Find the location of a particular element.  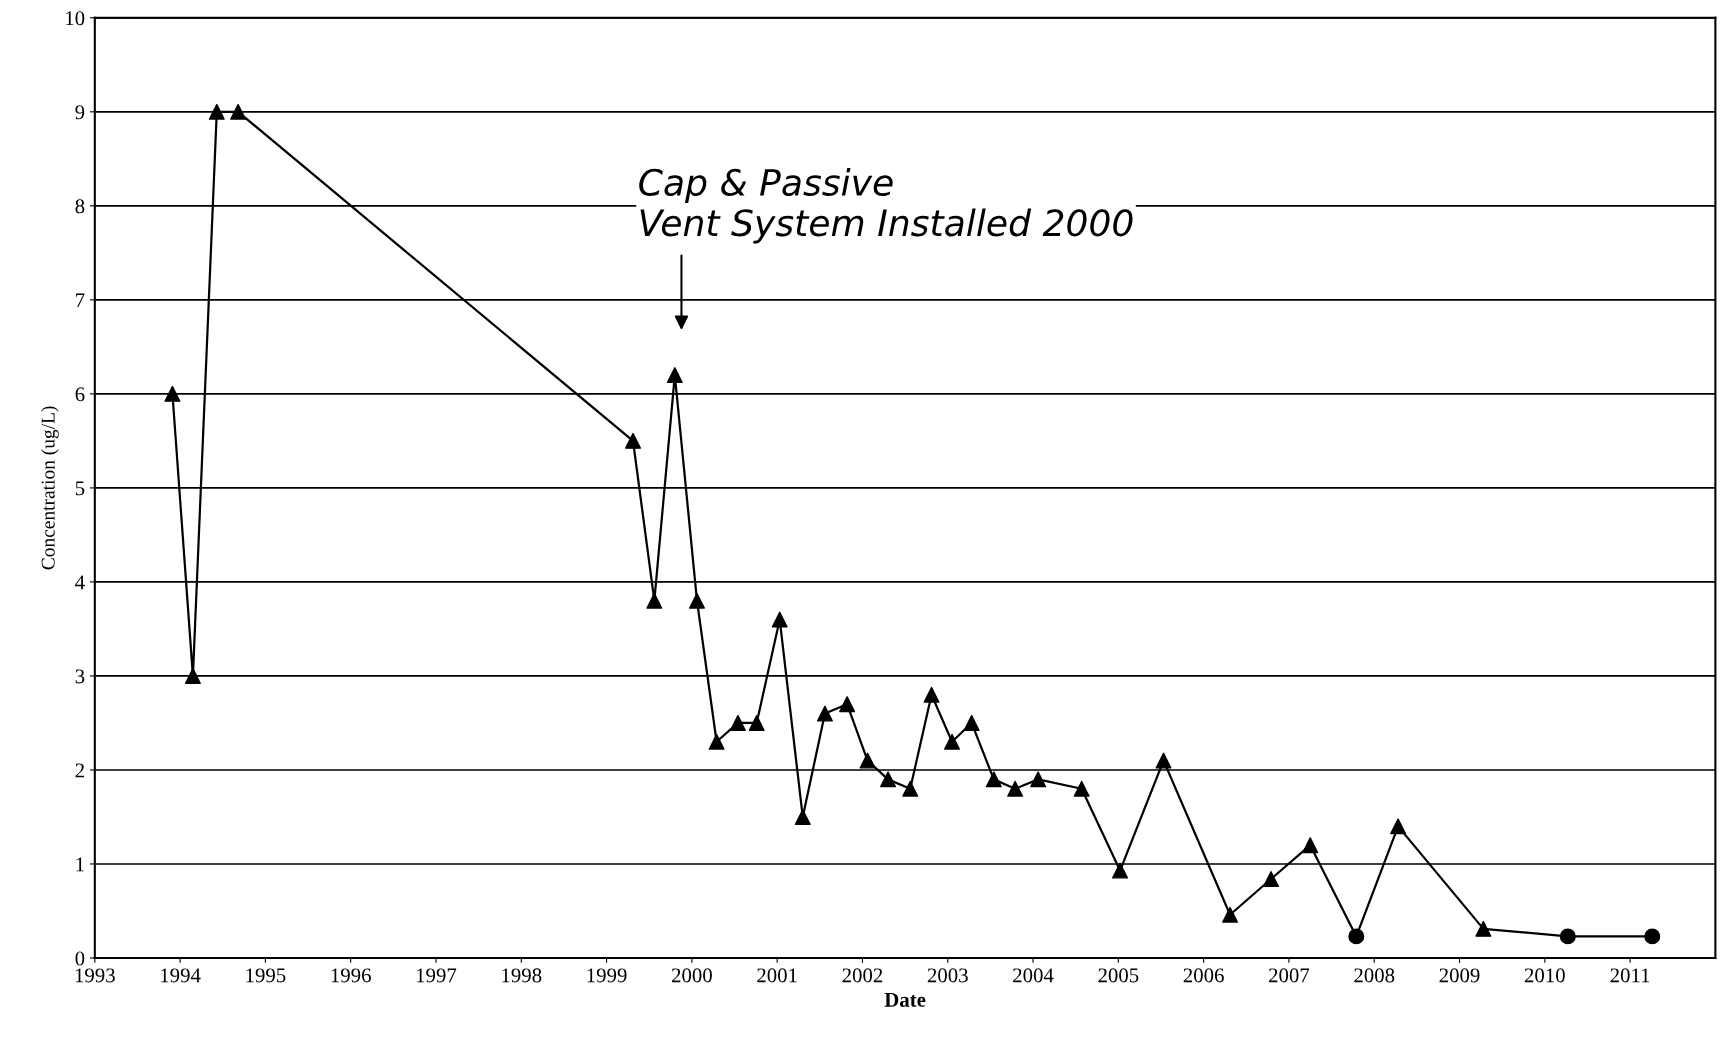

x-tick-label: 2003 is located at coordinates (947, 975).